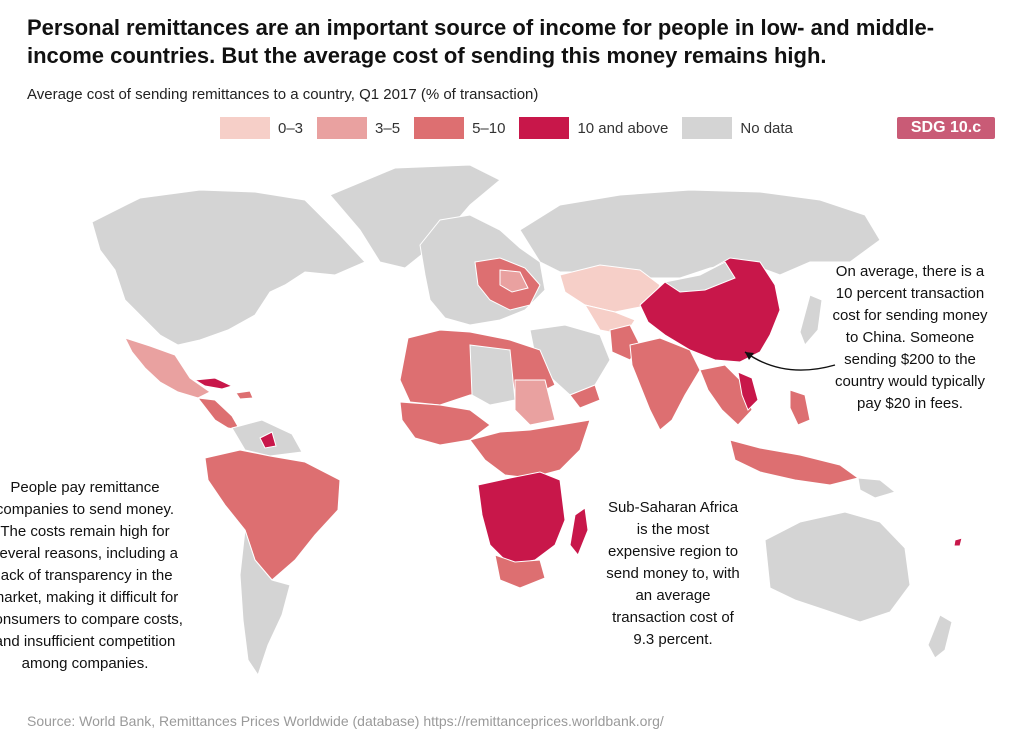 This screenshot has width=1024, height=750. Describe the element at coordinates (811, 320) in the screenshot. I see `region-japan` at that location.